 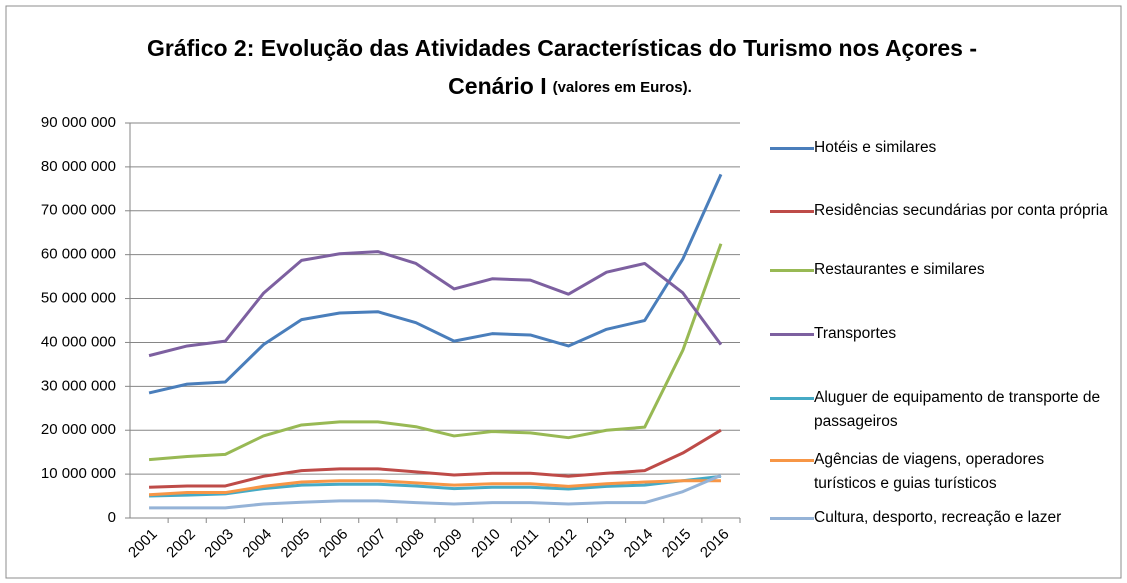 I want to click on chart-title-2: Cenário I (valores em Euros)., so click(x=570, y=86).